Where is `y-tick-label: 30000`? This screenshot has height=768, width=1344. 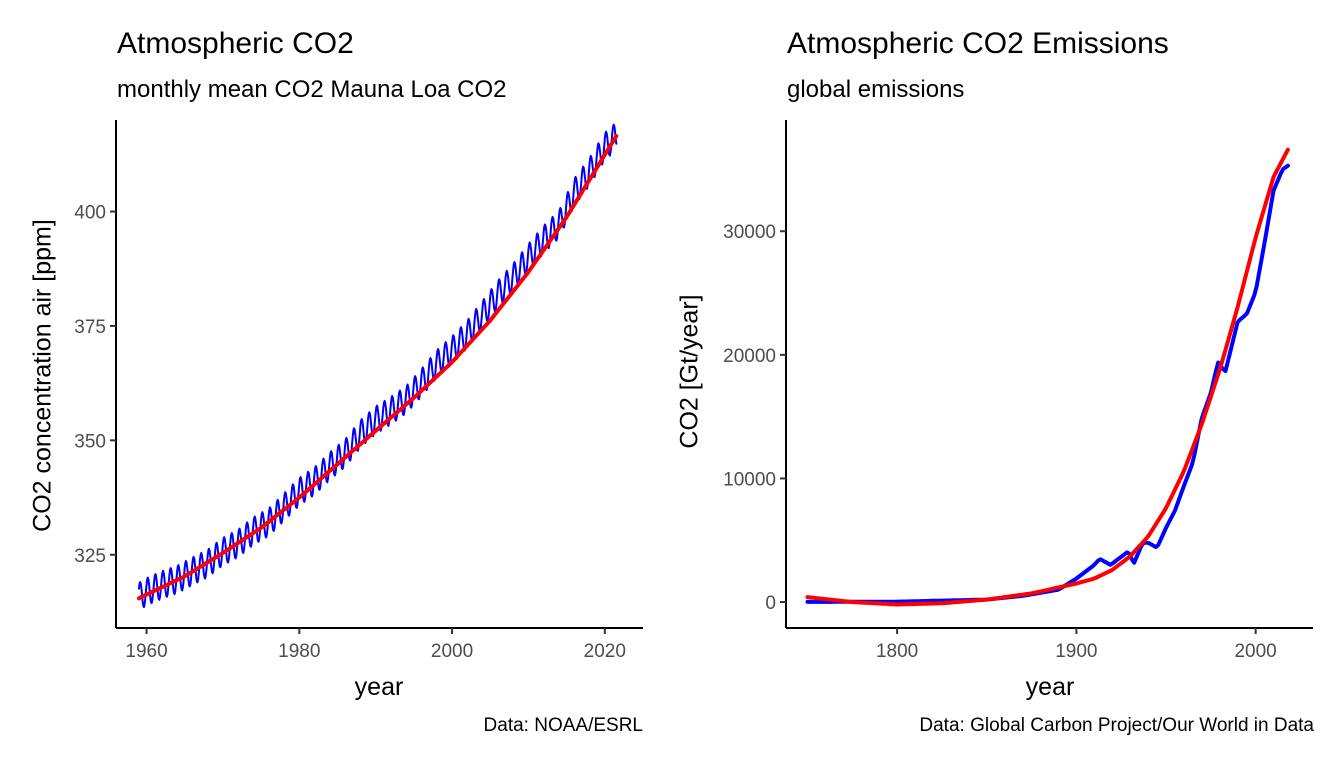 y-tick-label: 30000 is located at coordinates (749, 232).